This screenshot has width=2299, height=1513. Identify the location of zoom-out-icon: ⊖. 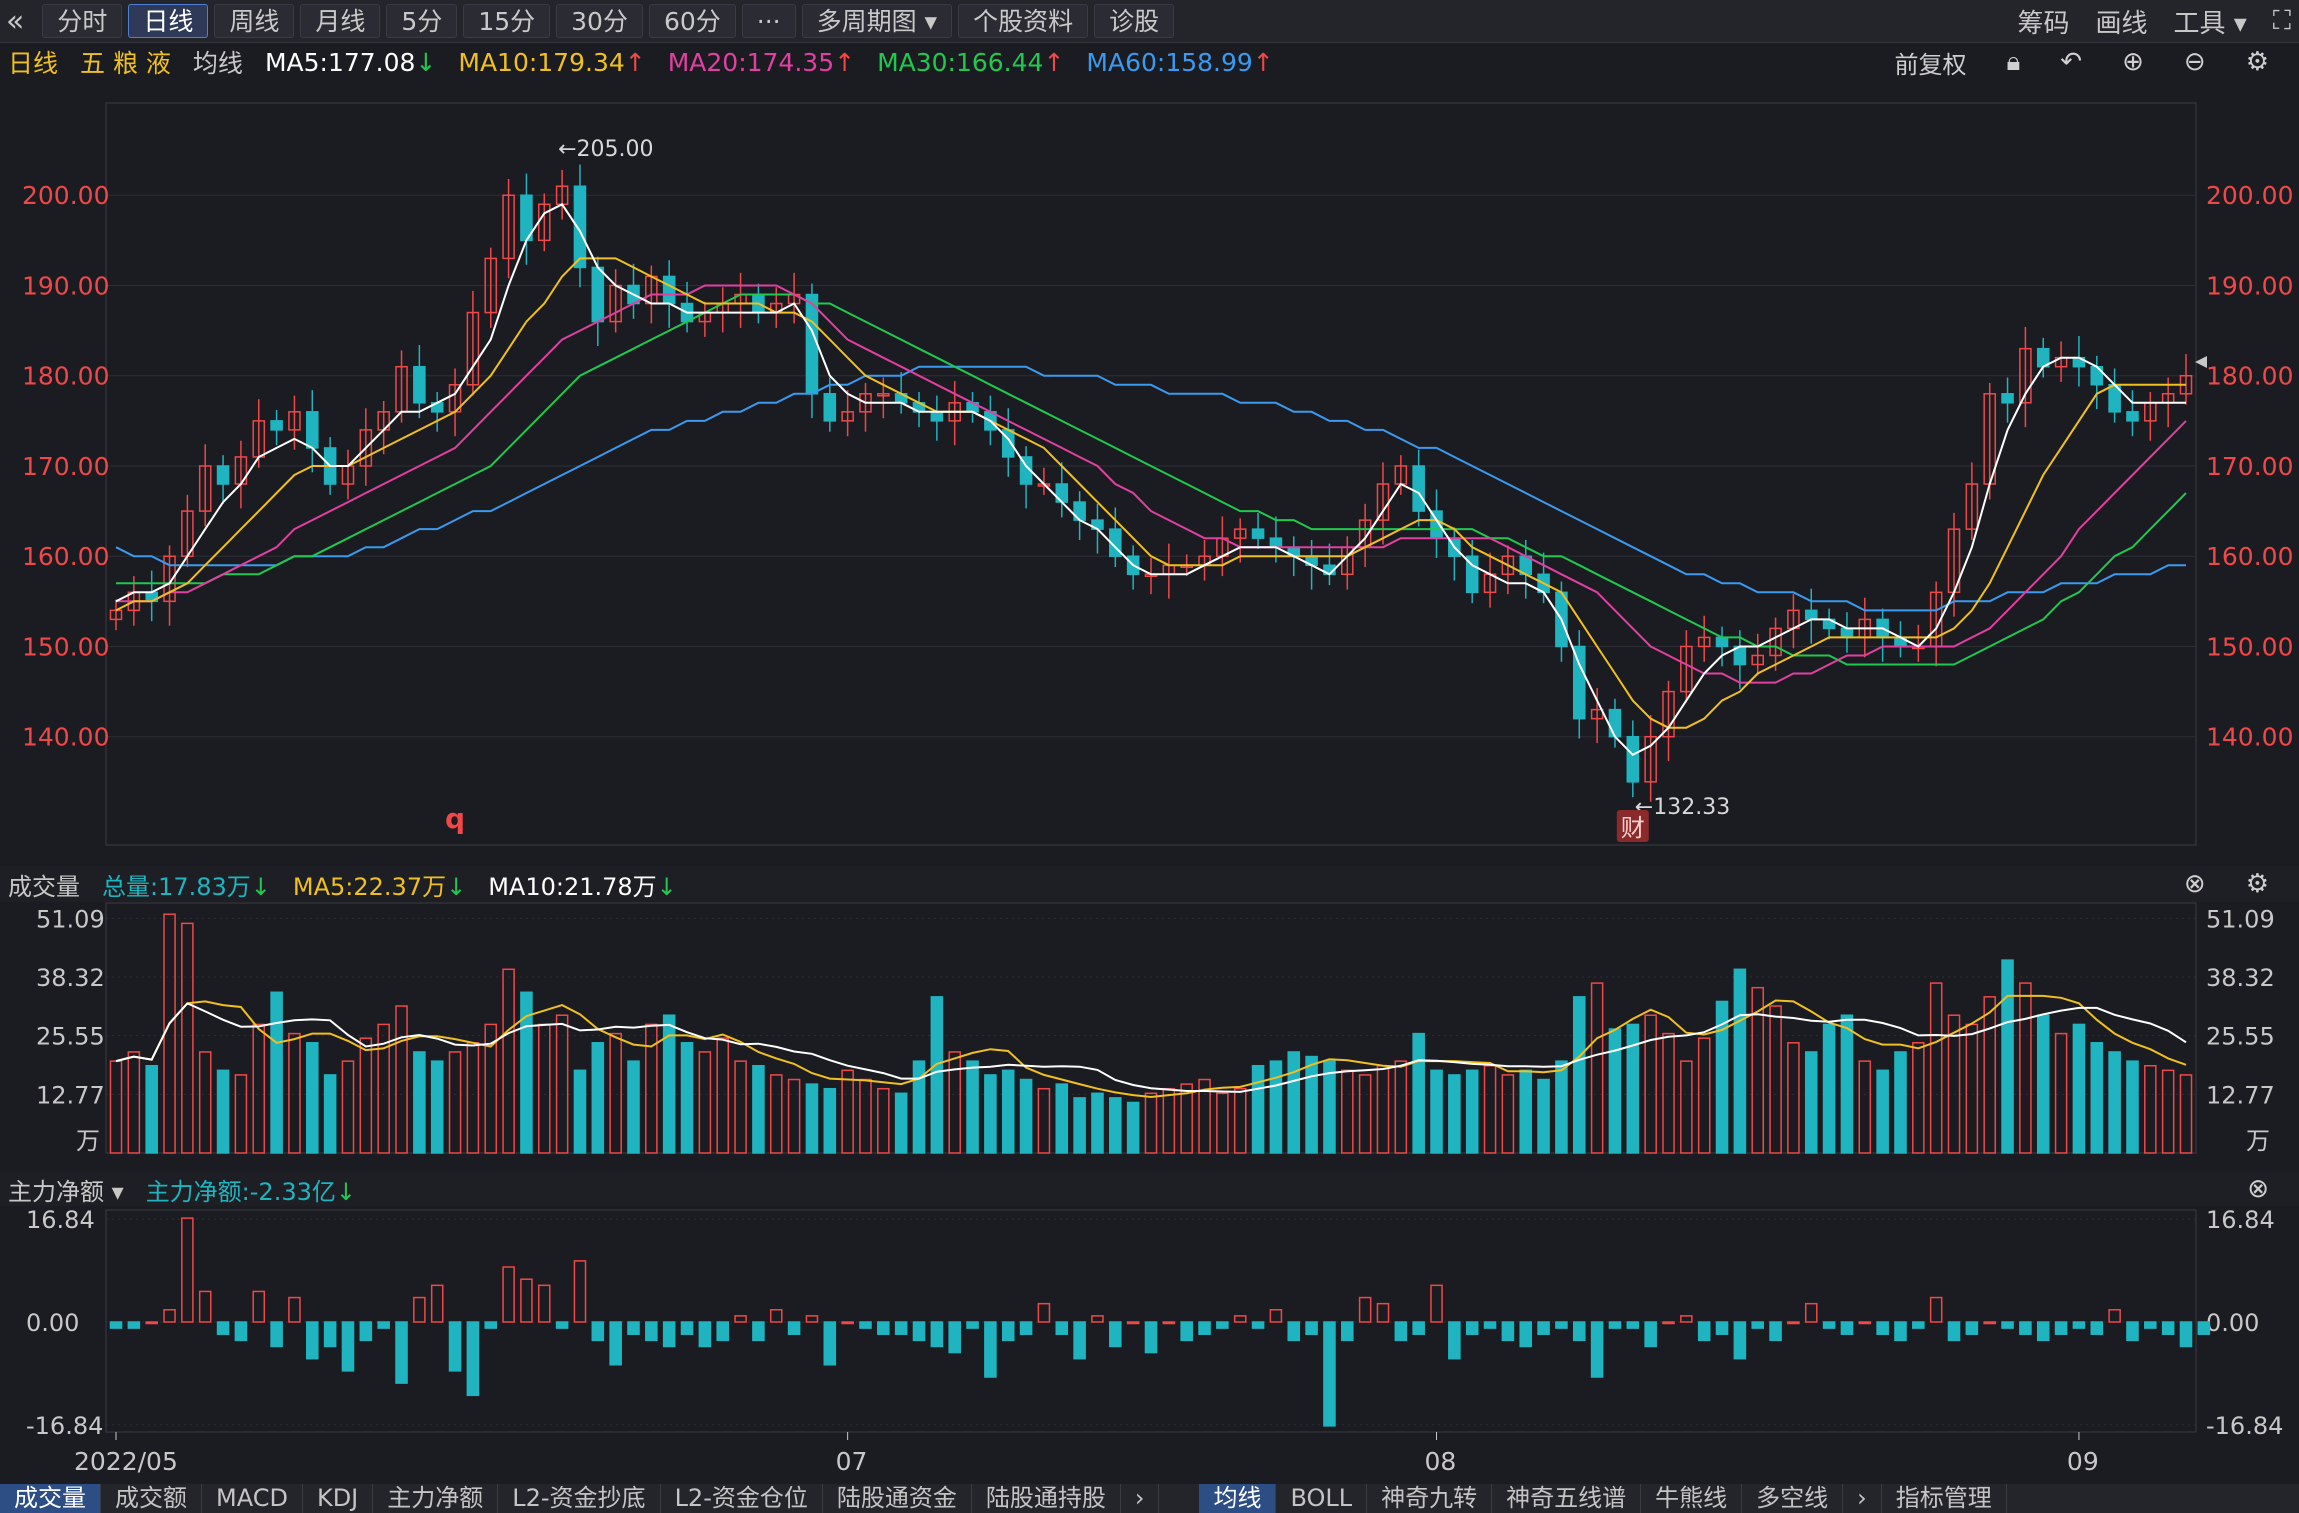
(2194, 62).